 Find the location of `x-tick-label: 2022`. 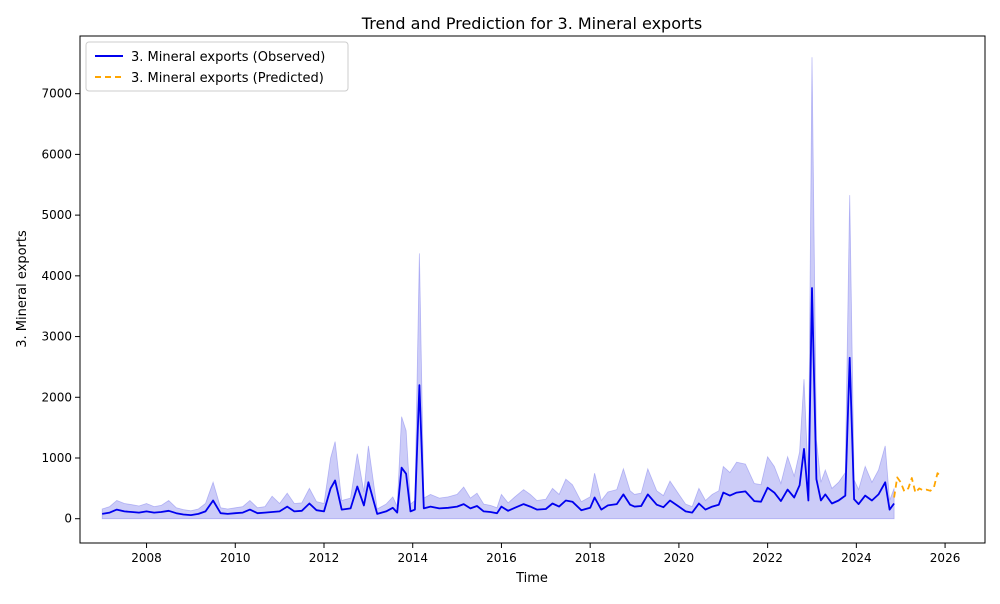

x-tick-label: 2022 is located at coordinates (767, 558).